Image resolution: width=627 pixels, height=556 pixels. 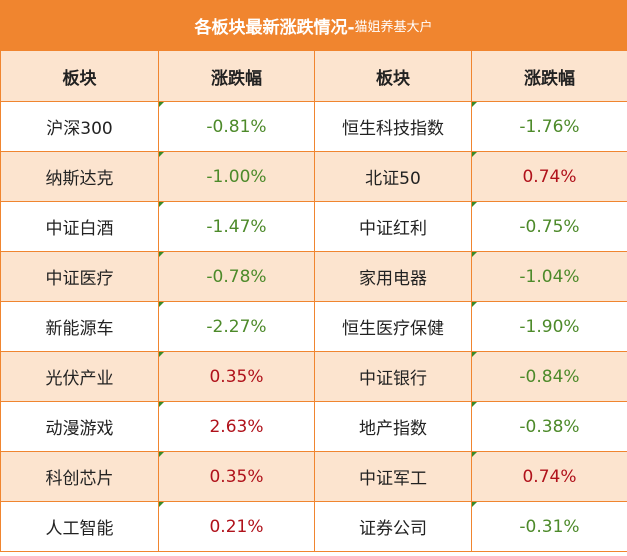 I want to click on title-bar: 各板块最新涨跌情况- 猫姐养基大户, so click(x=313, y=25).